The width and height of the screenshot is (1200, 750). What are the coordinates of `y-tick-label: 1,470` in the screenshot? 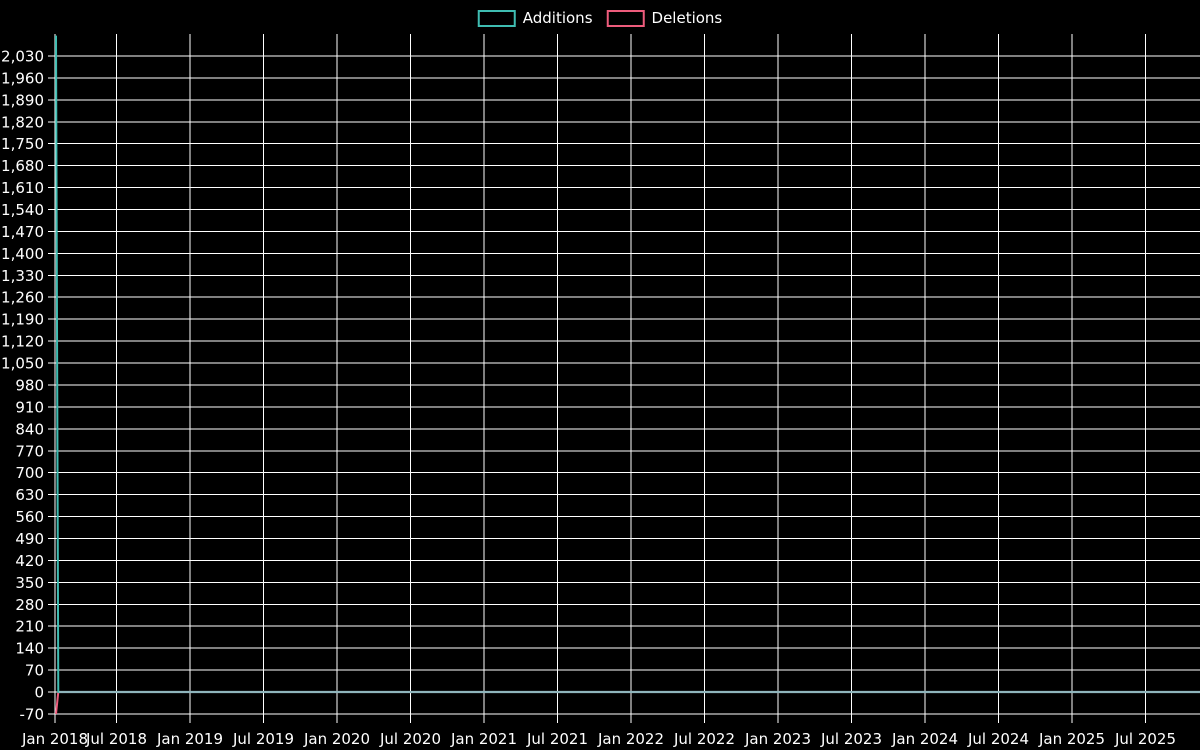 It's located at (22, 232).